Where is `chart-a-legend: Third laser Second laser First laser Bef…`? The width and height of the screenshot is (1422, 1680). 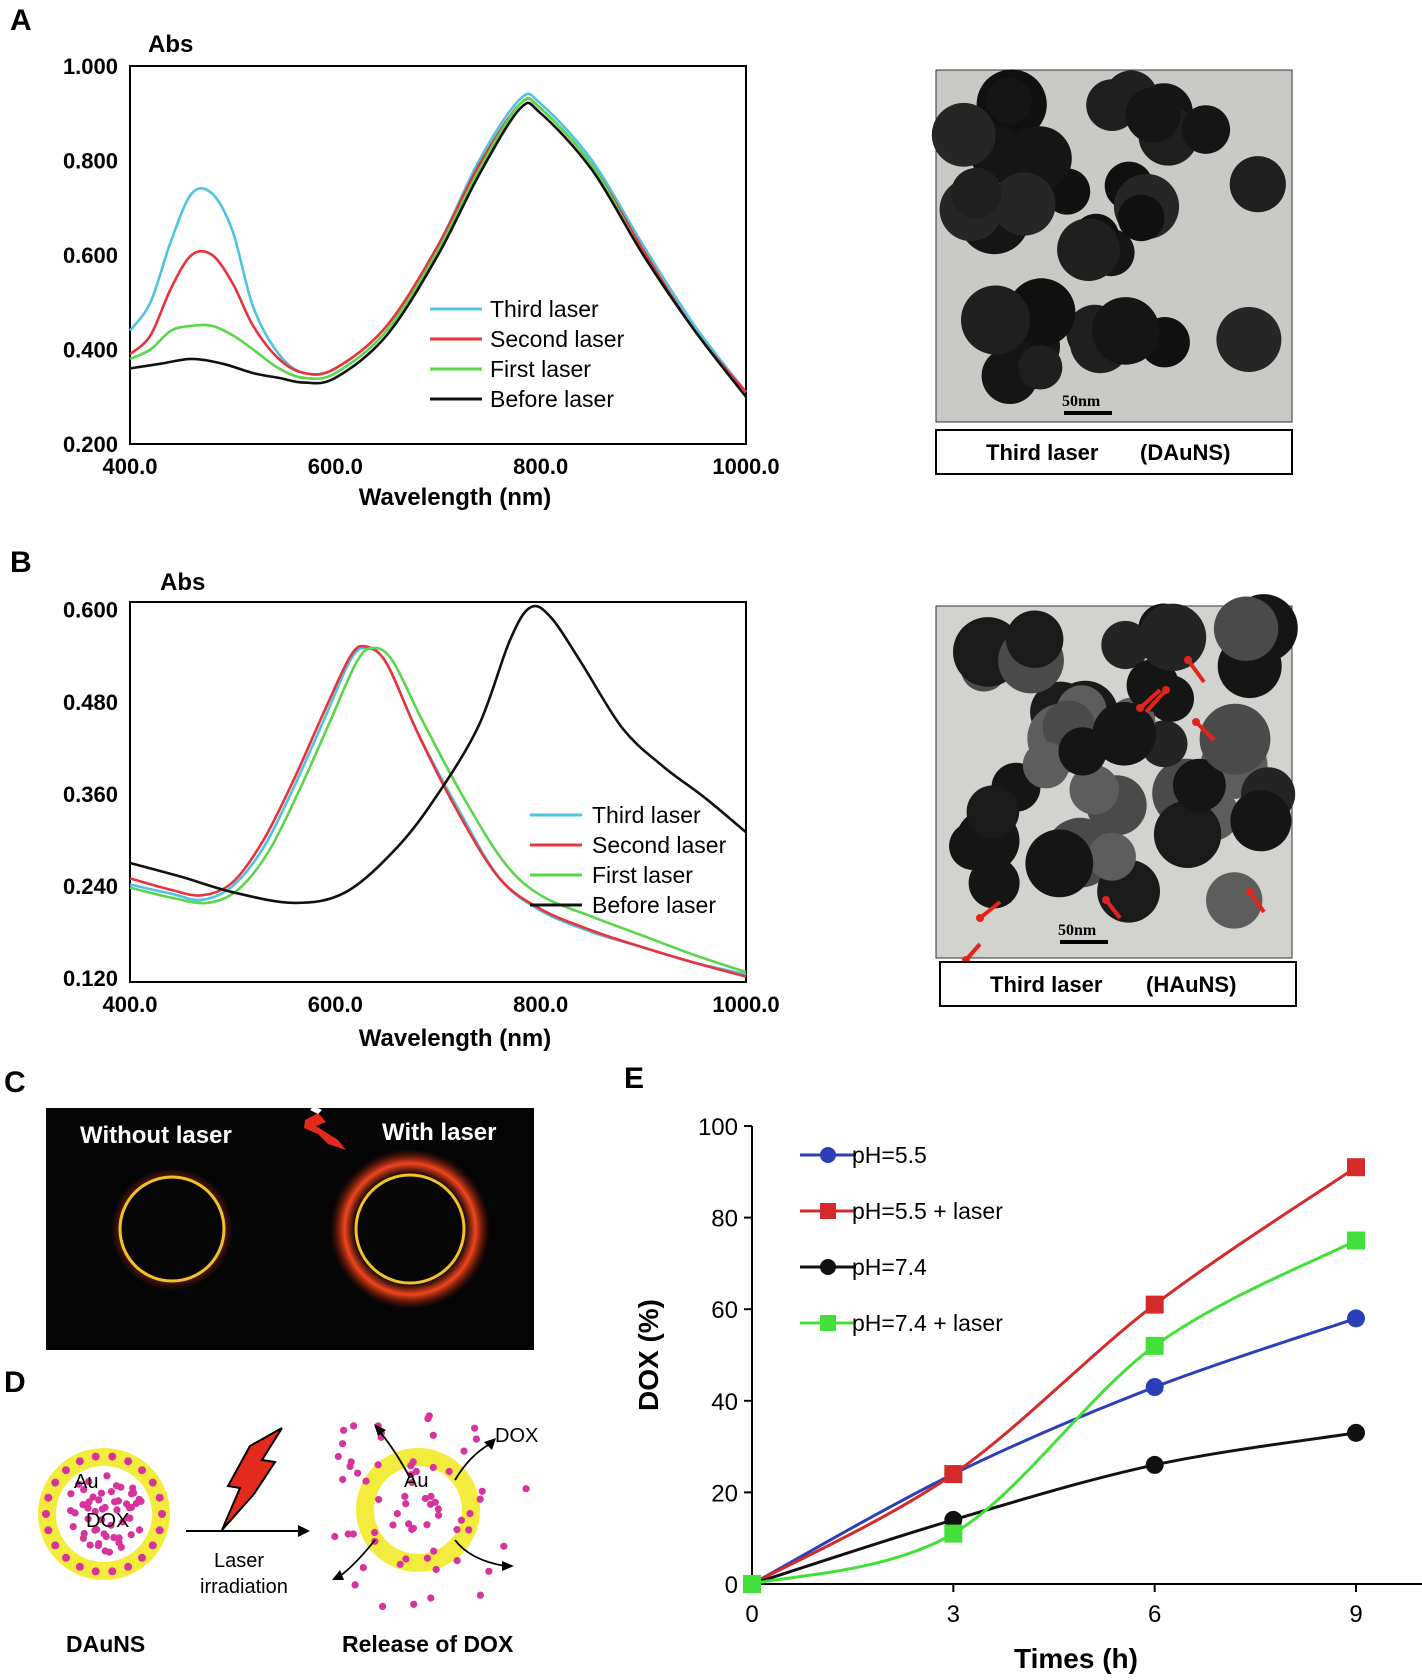 chart-a-legend: Third laser Second laser First laser Bef… is located at coordinates (527, 354).